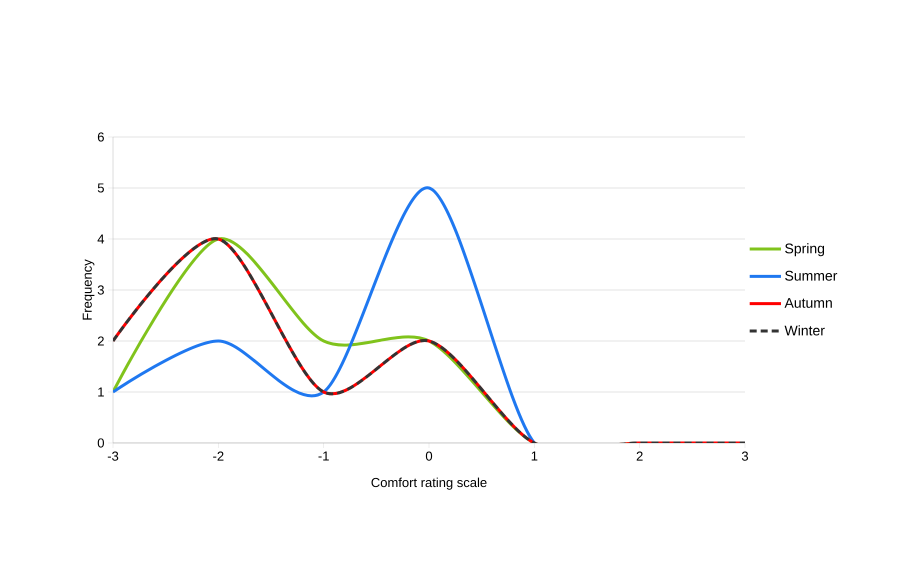 This screenshot has width=922, height=565. What do you see at coordinates (808, 303) in the screenshot?
I see `legend-label: Autumn` at bounding box center [808, 303].